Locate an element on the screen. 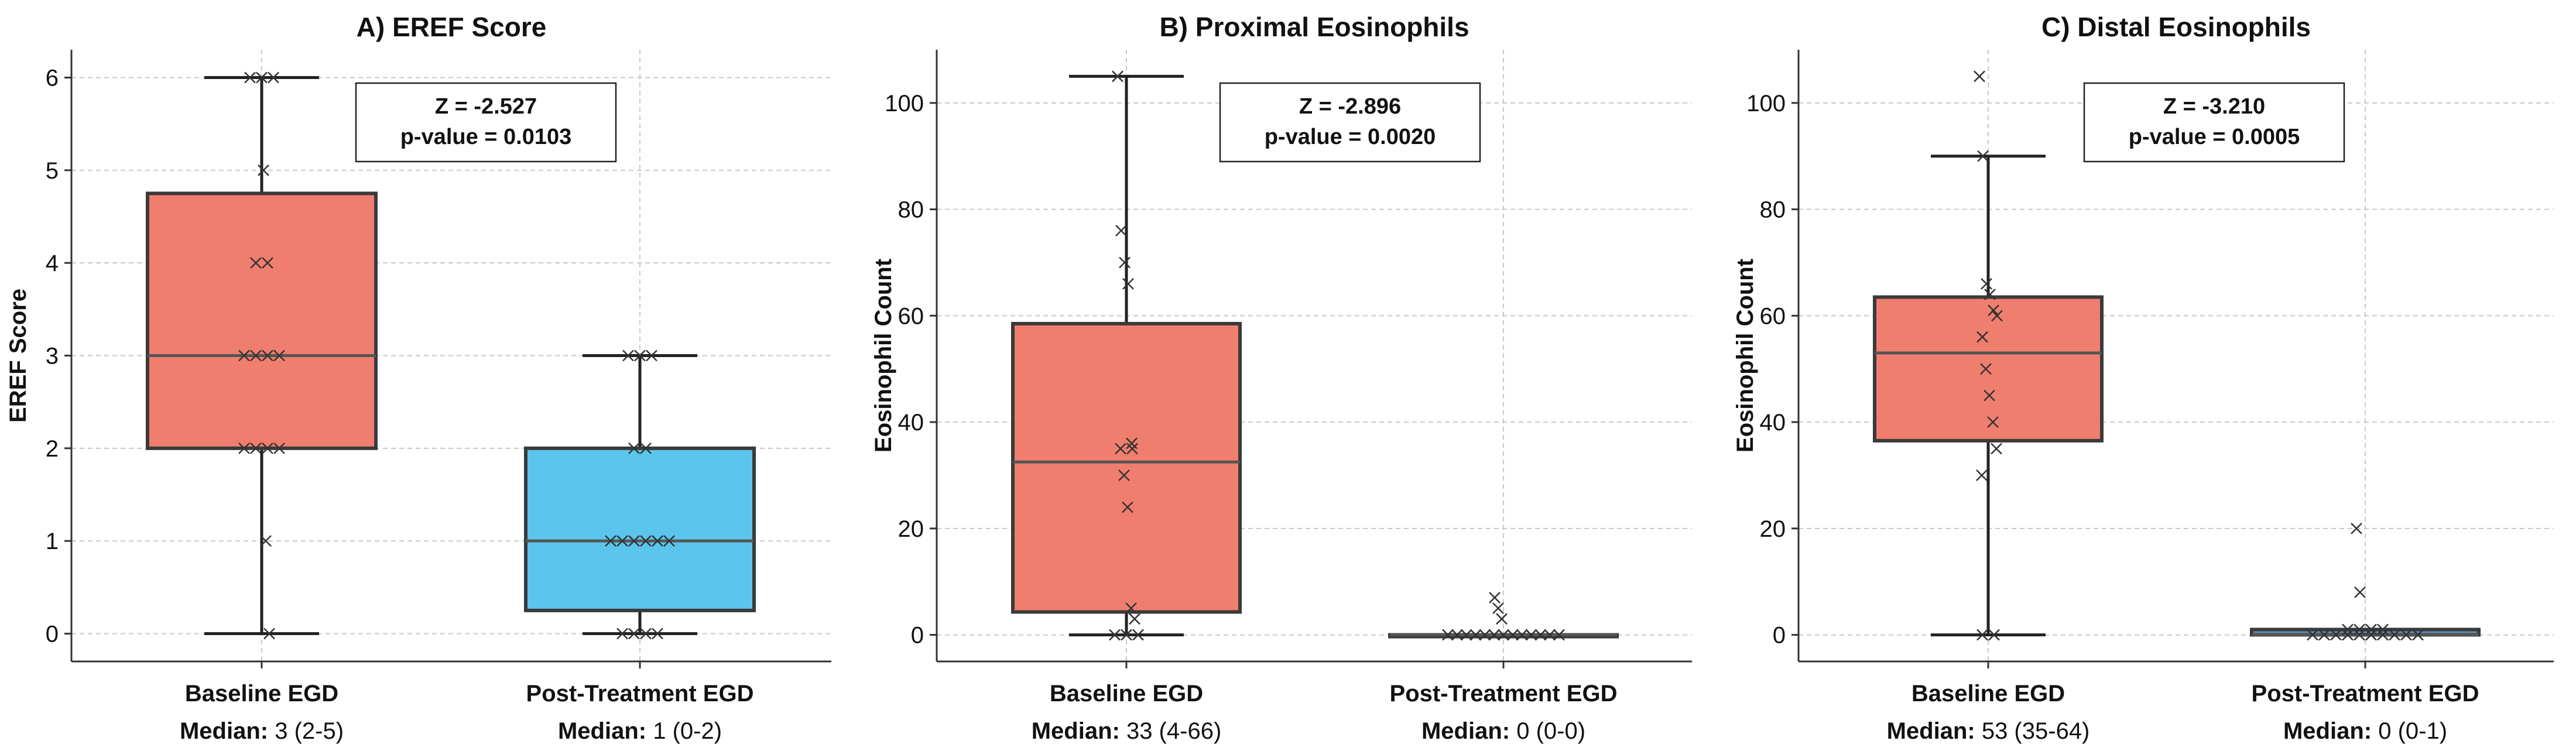 The width and height of the screenshot is (2576, 751). median-summary-label: Median: 33 (4-66) is located at coordinates (1127, 731).